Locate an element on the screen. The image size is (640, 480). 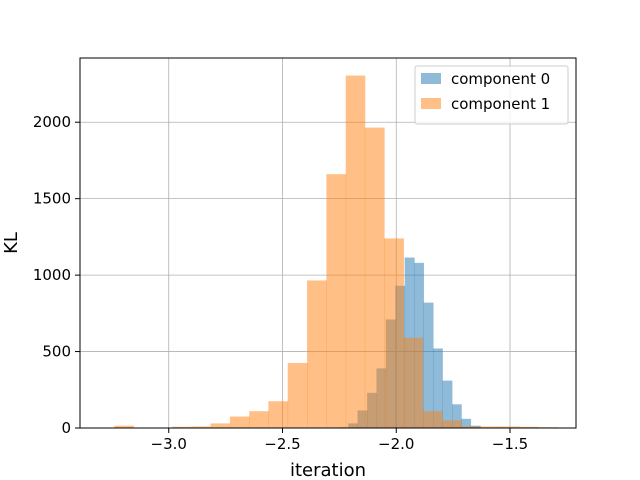
x-tick-label: −2.5 is located at coordinates (282, 444).